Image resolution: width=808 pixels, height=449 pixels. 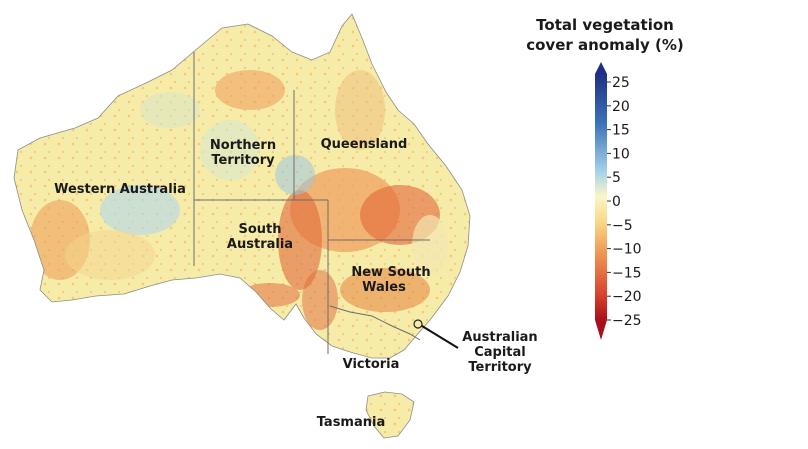 What do you see at coordinates (500, 352) in the screenshot?
I see `label-act-line2: Capital` at bounding box center [500, 352].